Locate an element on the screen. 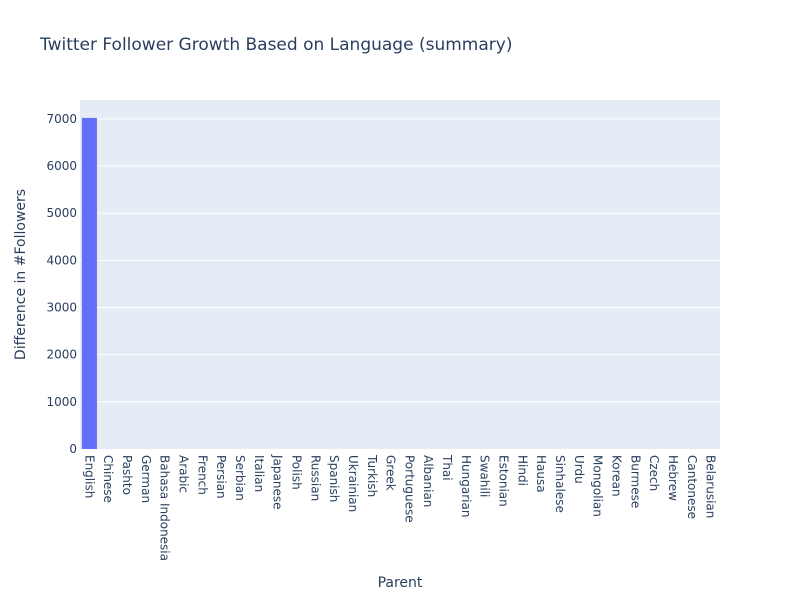 The width and height of the screenshot is (800, 600). x-tick-label: Czech is located at coordinates (654, 473).